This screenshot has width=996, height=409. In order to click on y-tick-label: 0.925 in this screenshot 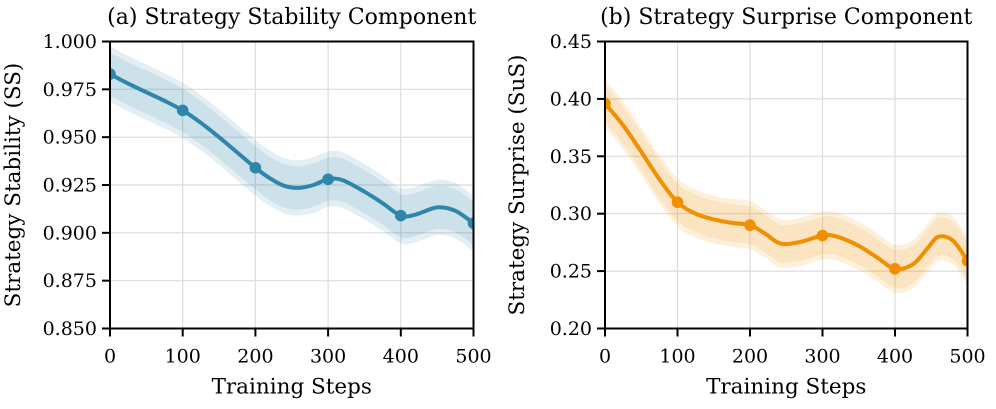, I will do `click(70, 186)`.